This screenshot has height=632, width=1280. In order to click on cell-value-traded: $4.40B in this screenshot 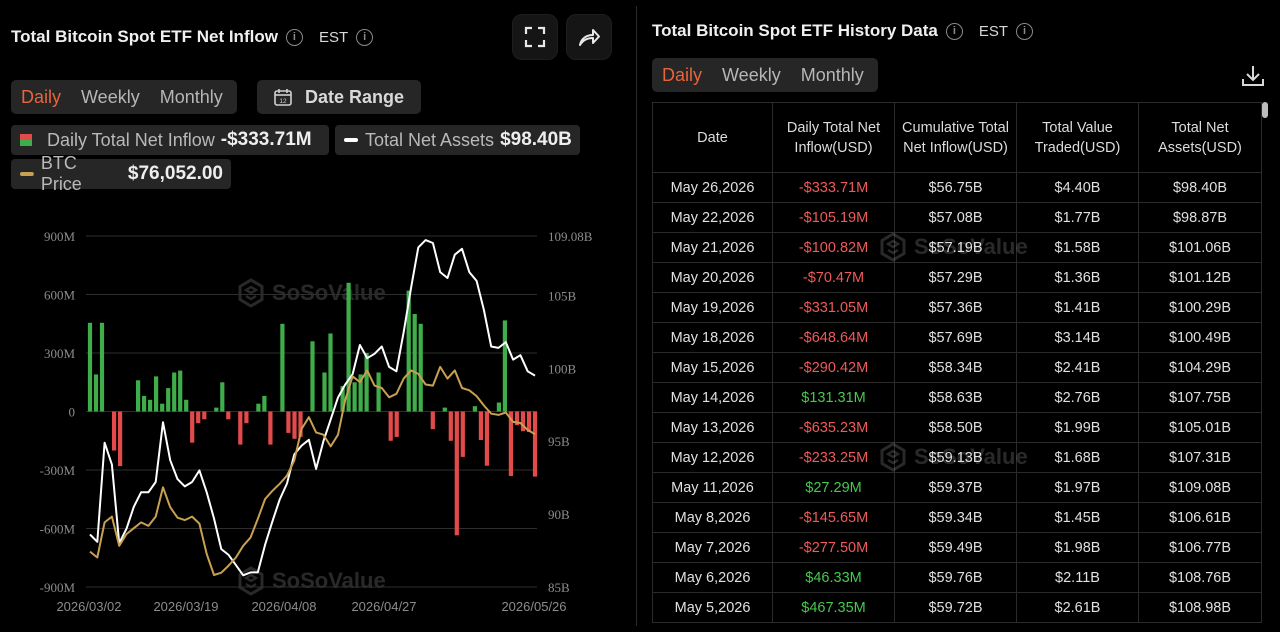, I will do `click(1077, 187)`.